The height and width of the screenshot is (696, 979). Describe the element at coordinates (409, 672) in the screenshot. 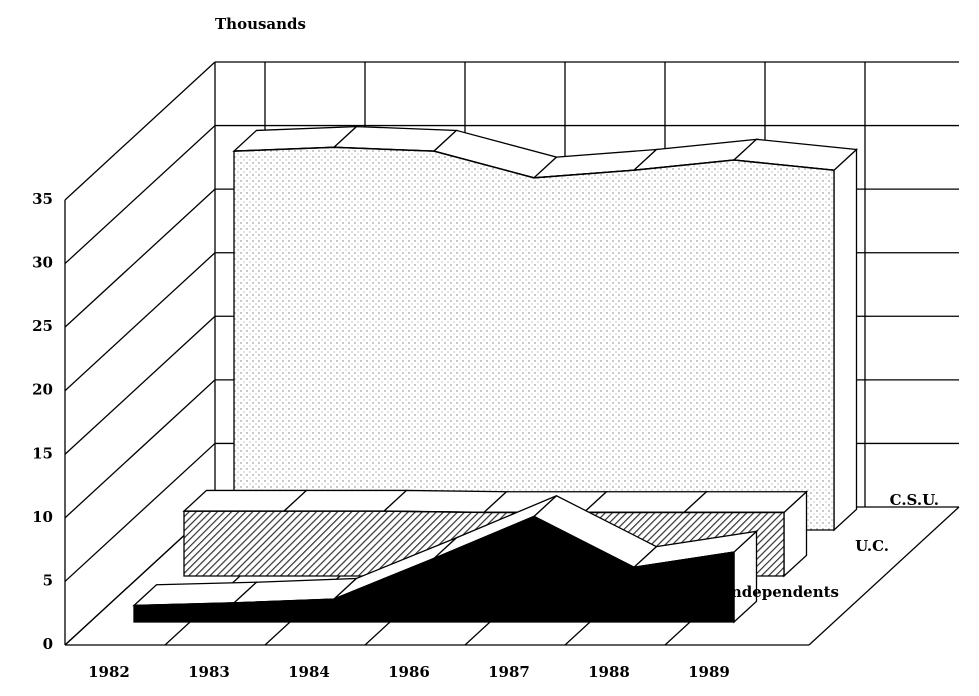

I see `x-tick-label: 1986` at that location.